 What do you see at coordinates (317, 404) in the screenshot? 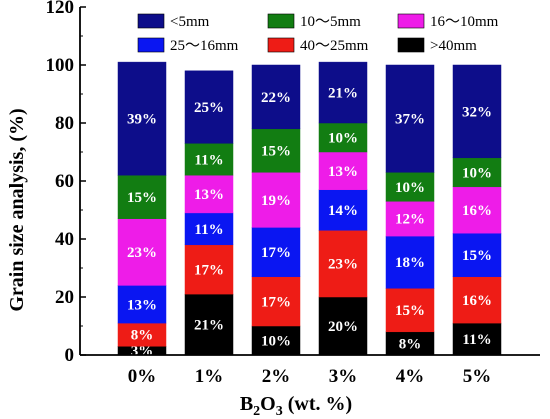
I see `x-axis-title-tail: (wt. %)` at bounding box center [317, 404].